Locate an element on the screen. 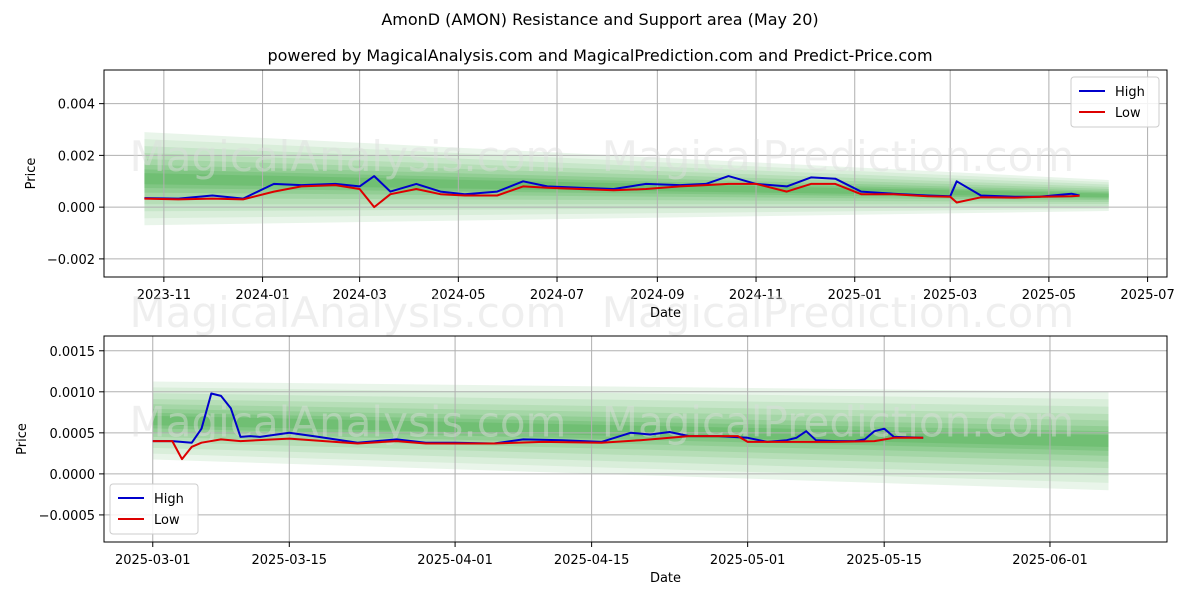 The image size is (1200, 600). x-tick-label: 2025-01 is located at coordinates (855, 295).